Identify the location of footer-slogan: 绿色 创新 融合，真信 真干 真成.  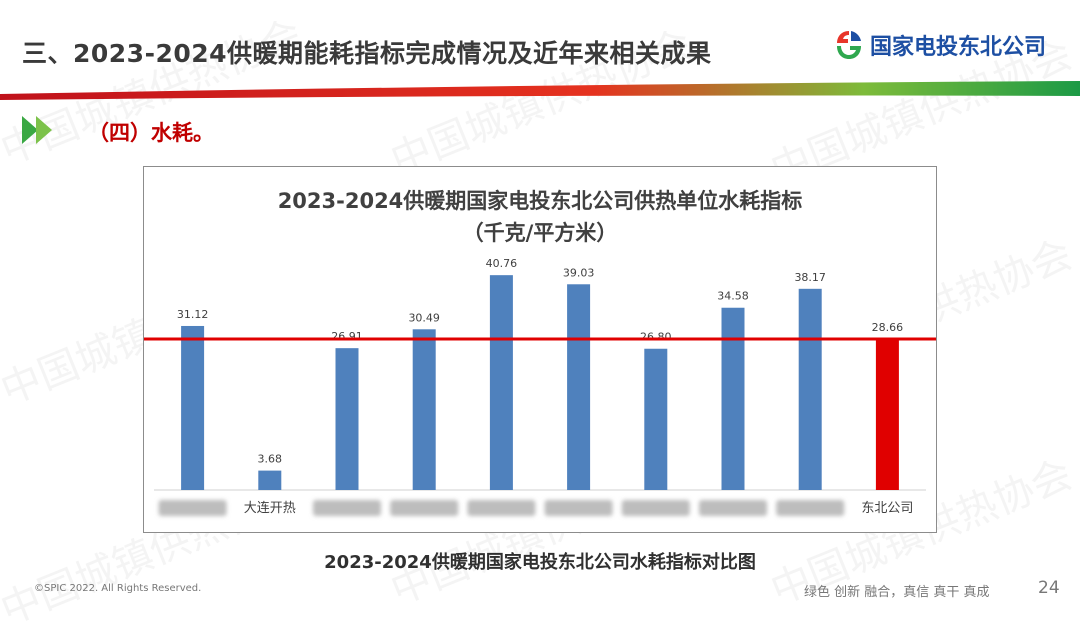
(897, 592).